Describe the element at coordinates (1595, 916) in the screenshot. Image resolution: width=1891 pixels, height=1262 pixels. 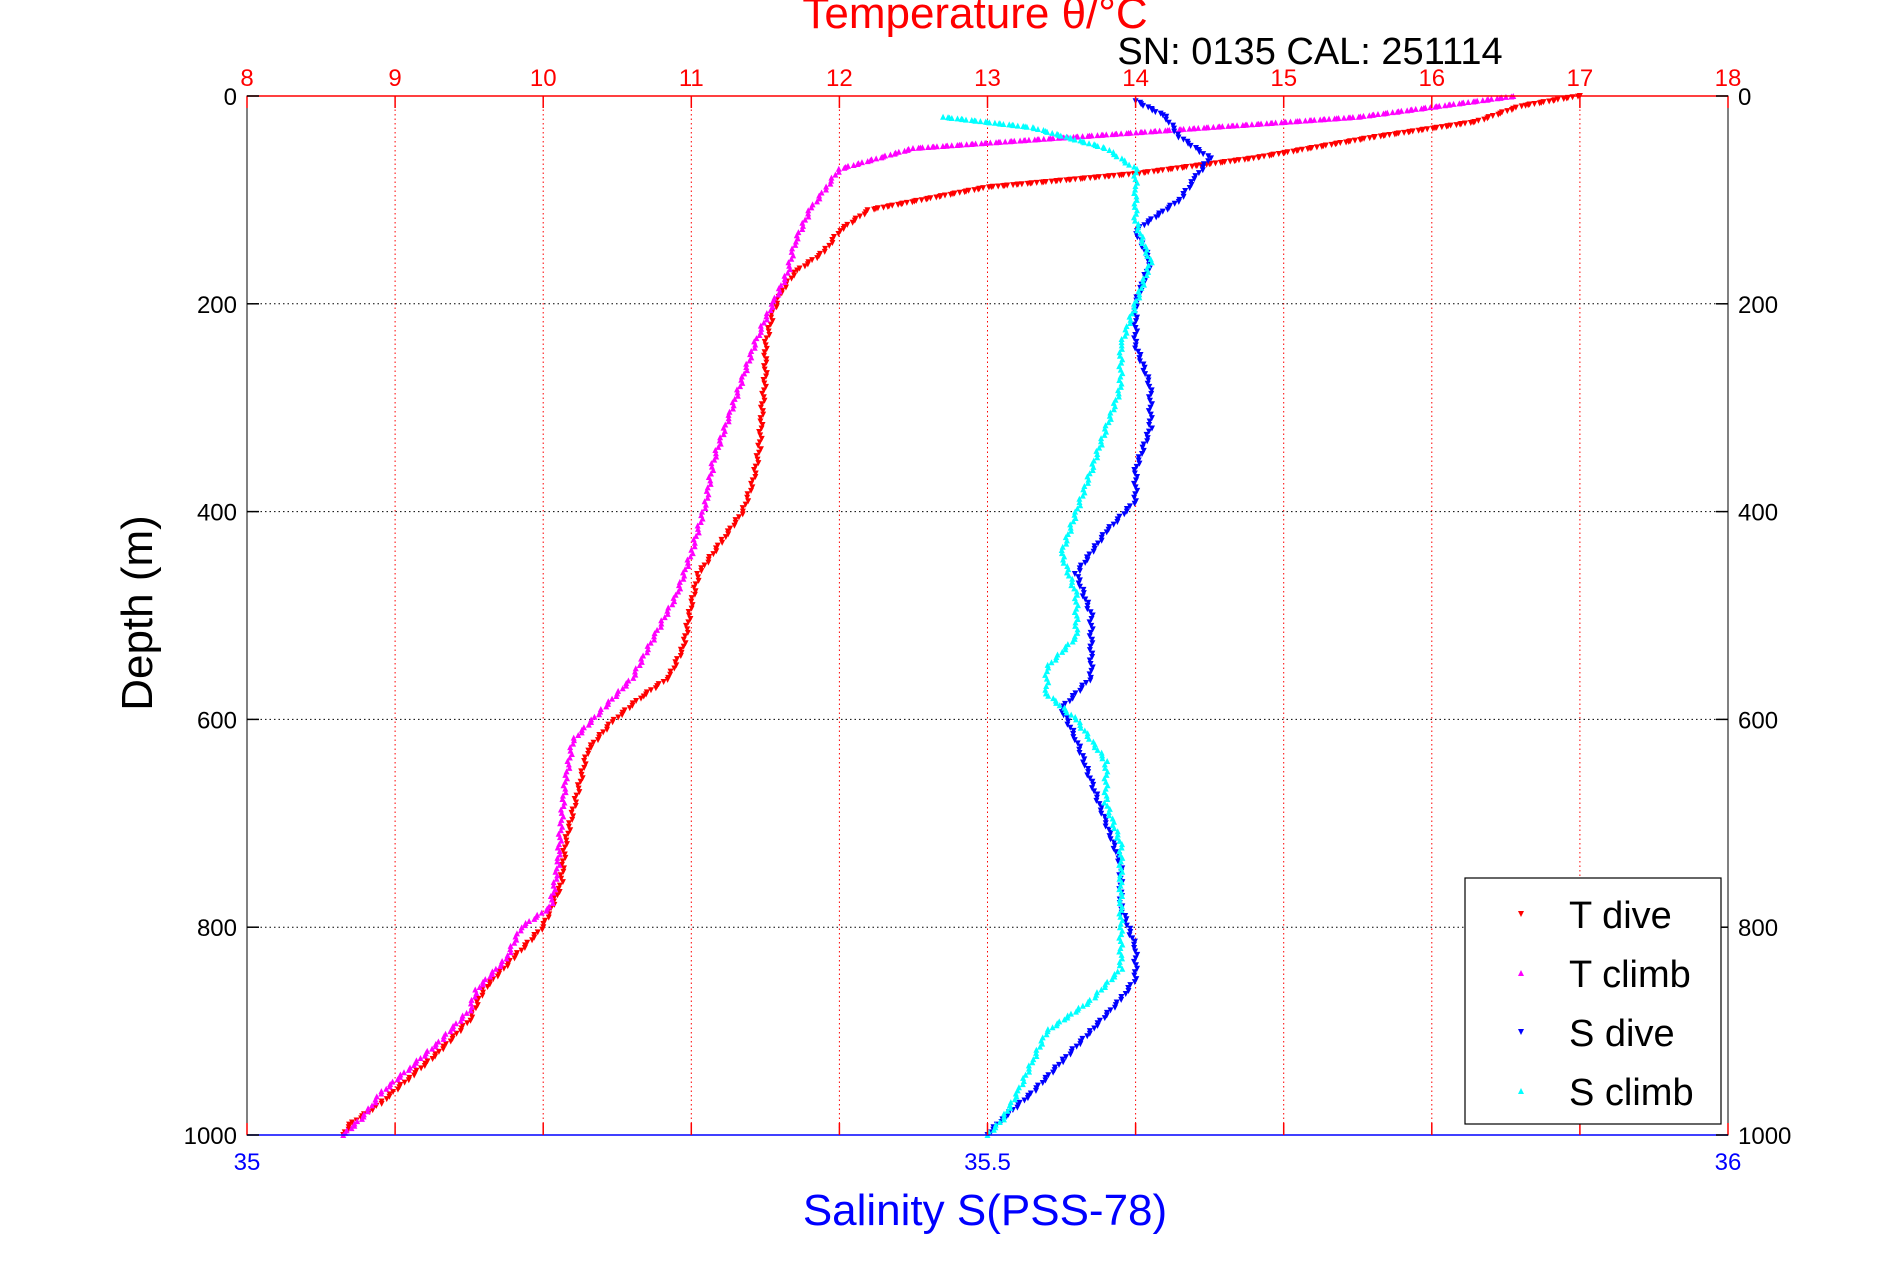
I see `legend-item-t-dive: T dive` at that location.